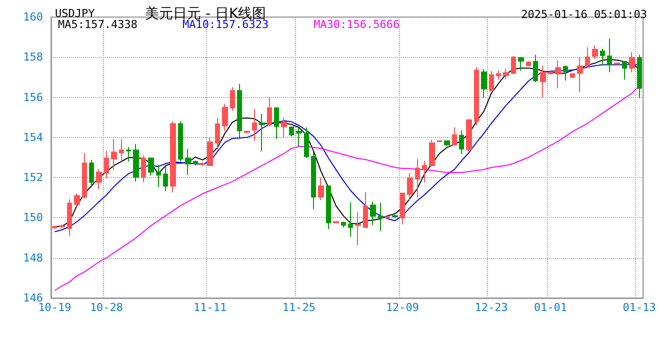 The width and height of the screenshot is (660, 360). I want to click on text: MA5:157.4338, so click(98, 24).